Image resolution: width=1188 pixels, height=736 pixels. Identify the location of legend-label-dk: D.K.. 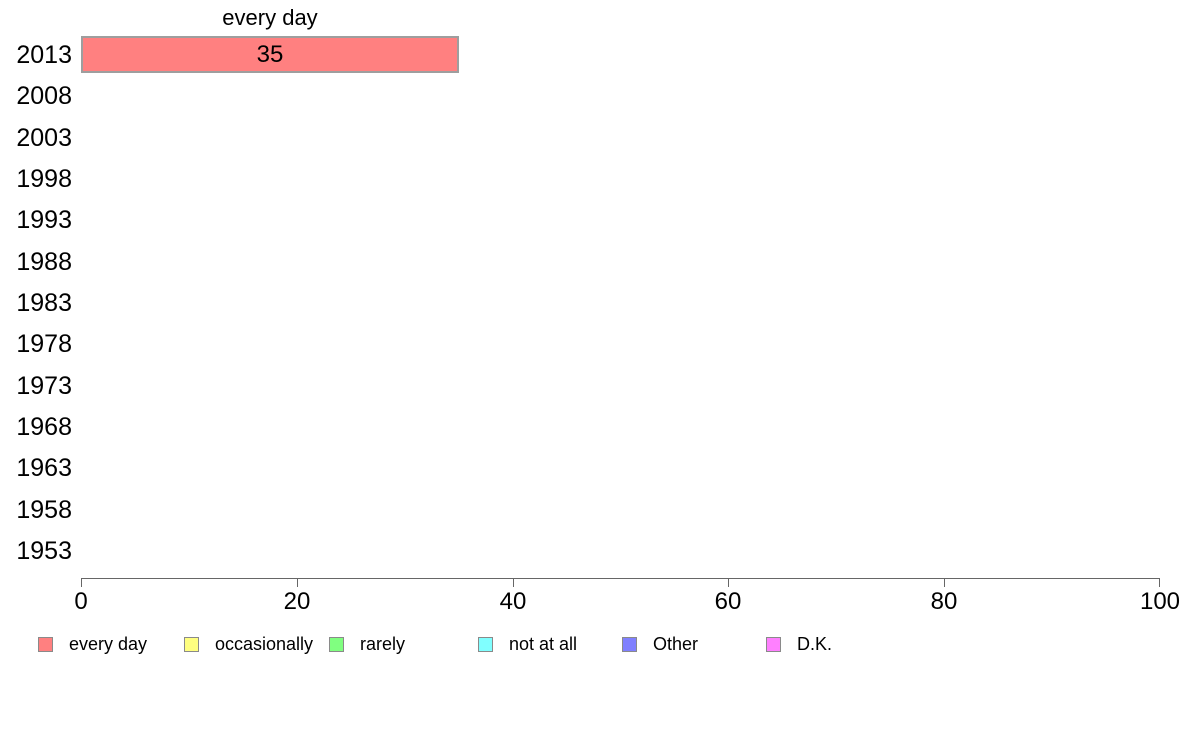
(815, 643).